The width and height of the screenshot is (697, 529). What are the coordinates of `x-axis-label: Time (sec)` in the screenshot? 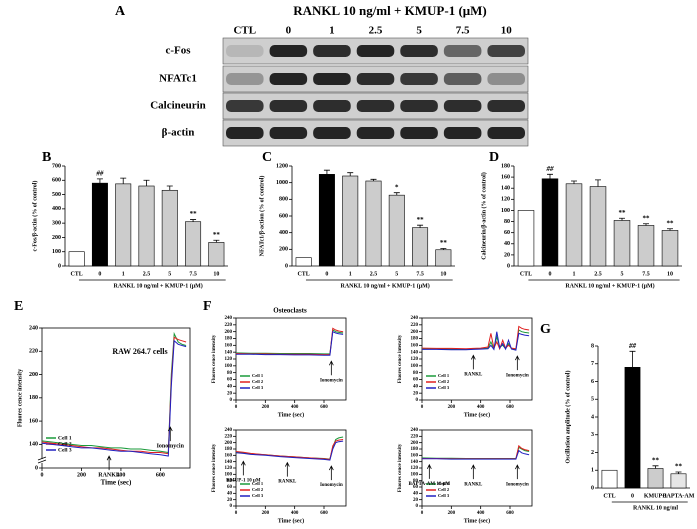 It's located at (477, 414).